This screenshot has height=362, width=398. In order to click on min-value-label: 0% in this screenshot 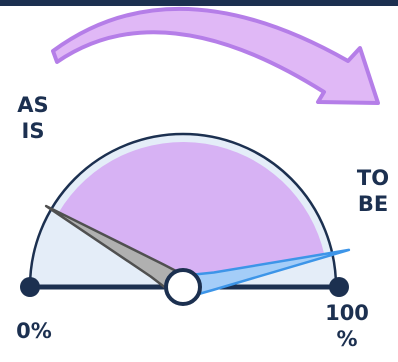, I will do `click(34, 331)`.